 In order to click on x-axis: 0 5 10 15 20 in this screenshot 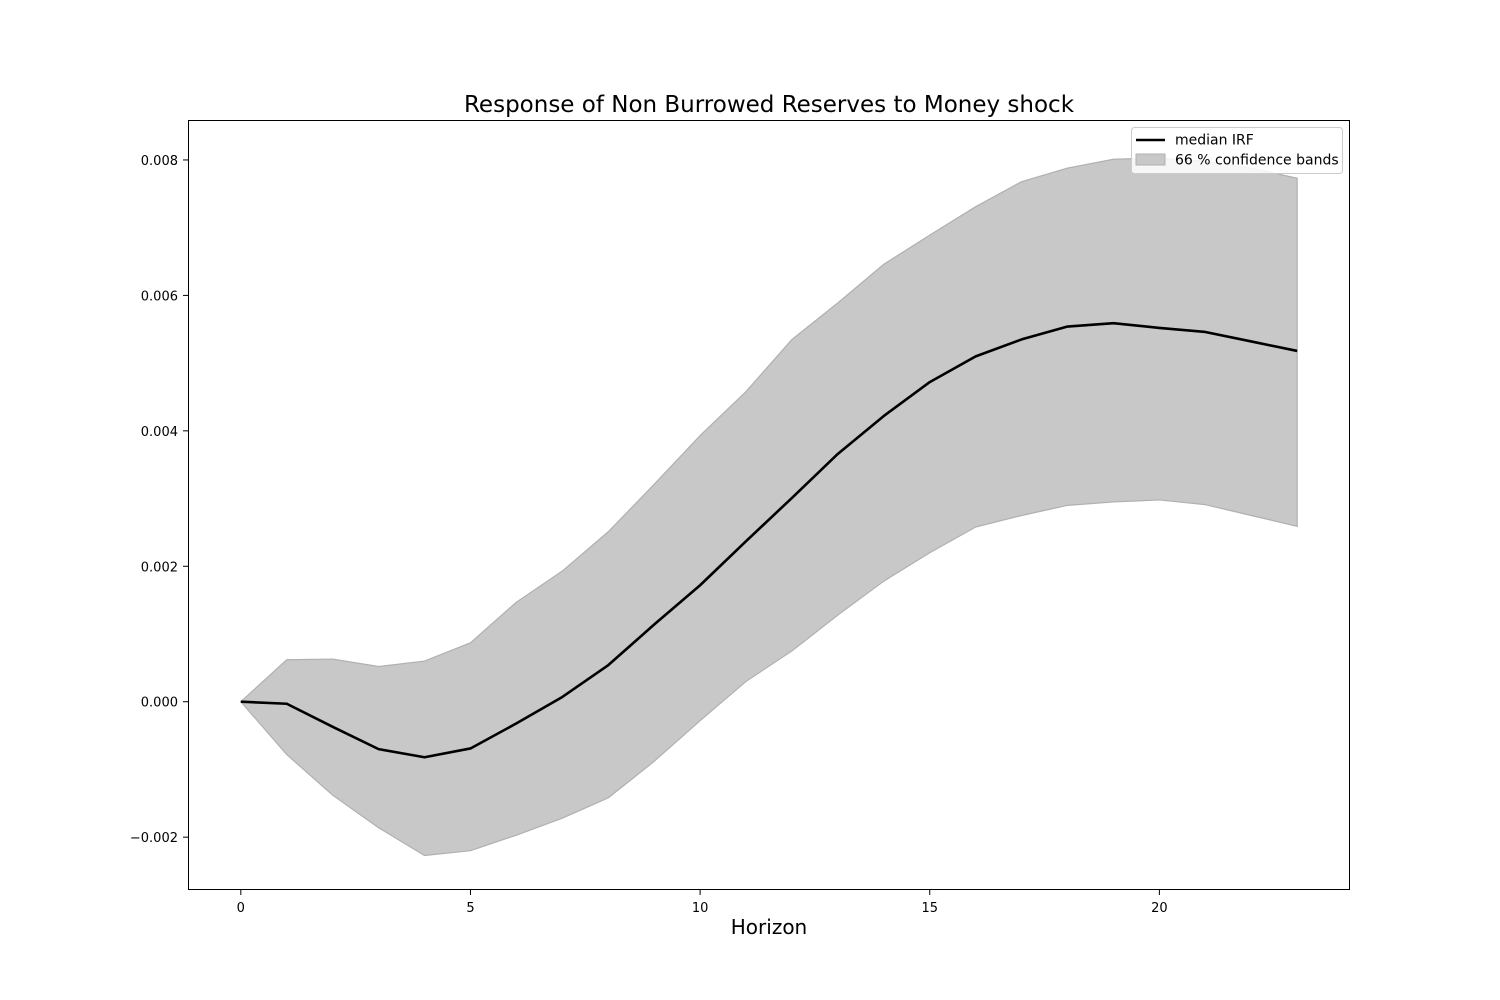, I will do `click(702, 903)`.